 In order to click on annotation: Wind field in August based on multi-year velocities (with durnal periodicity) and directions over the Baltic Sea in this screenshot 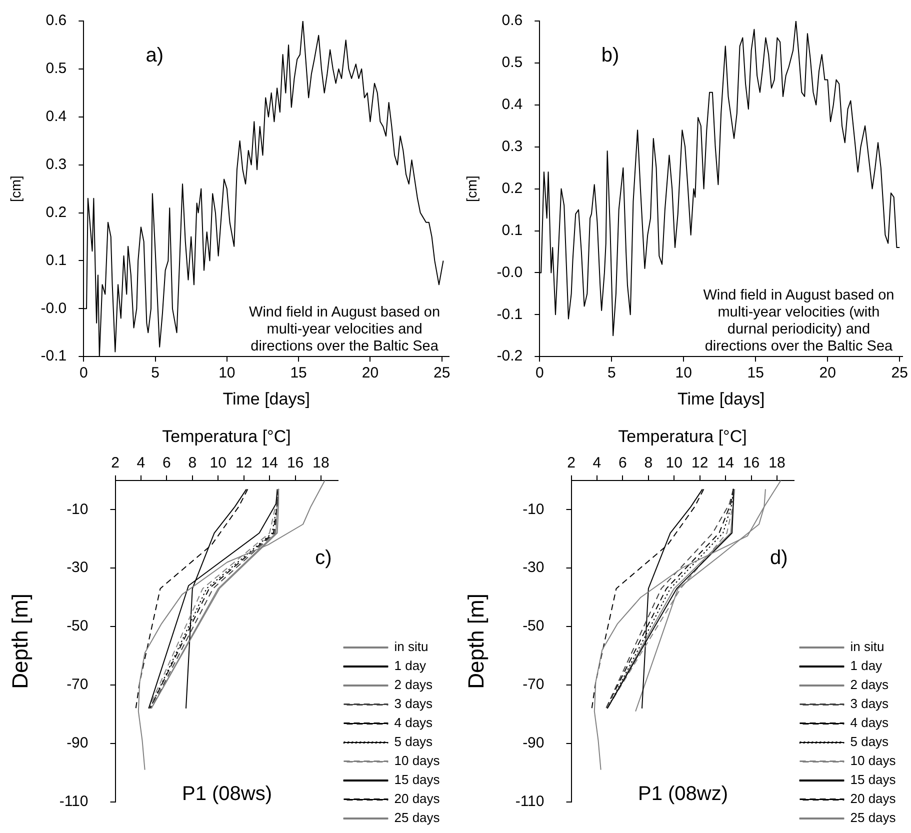, I will do `click(798, 321)`.